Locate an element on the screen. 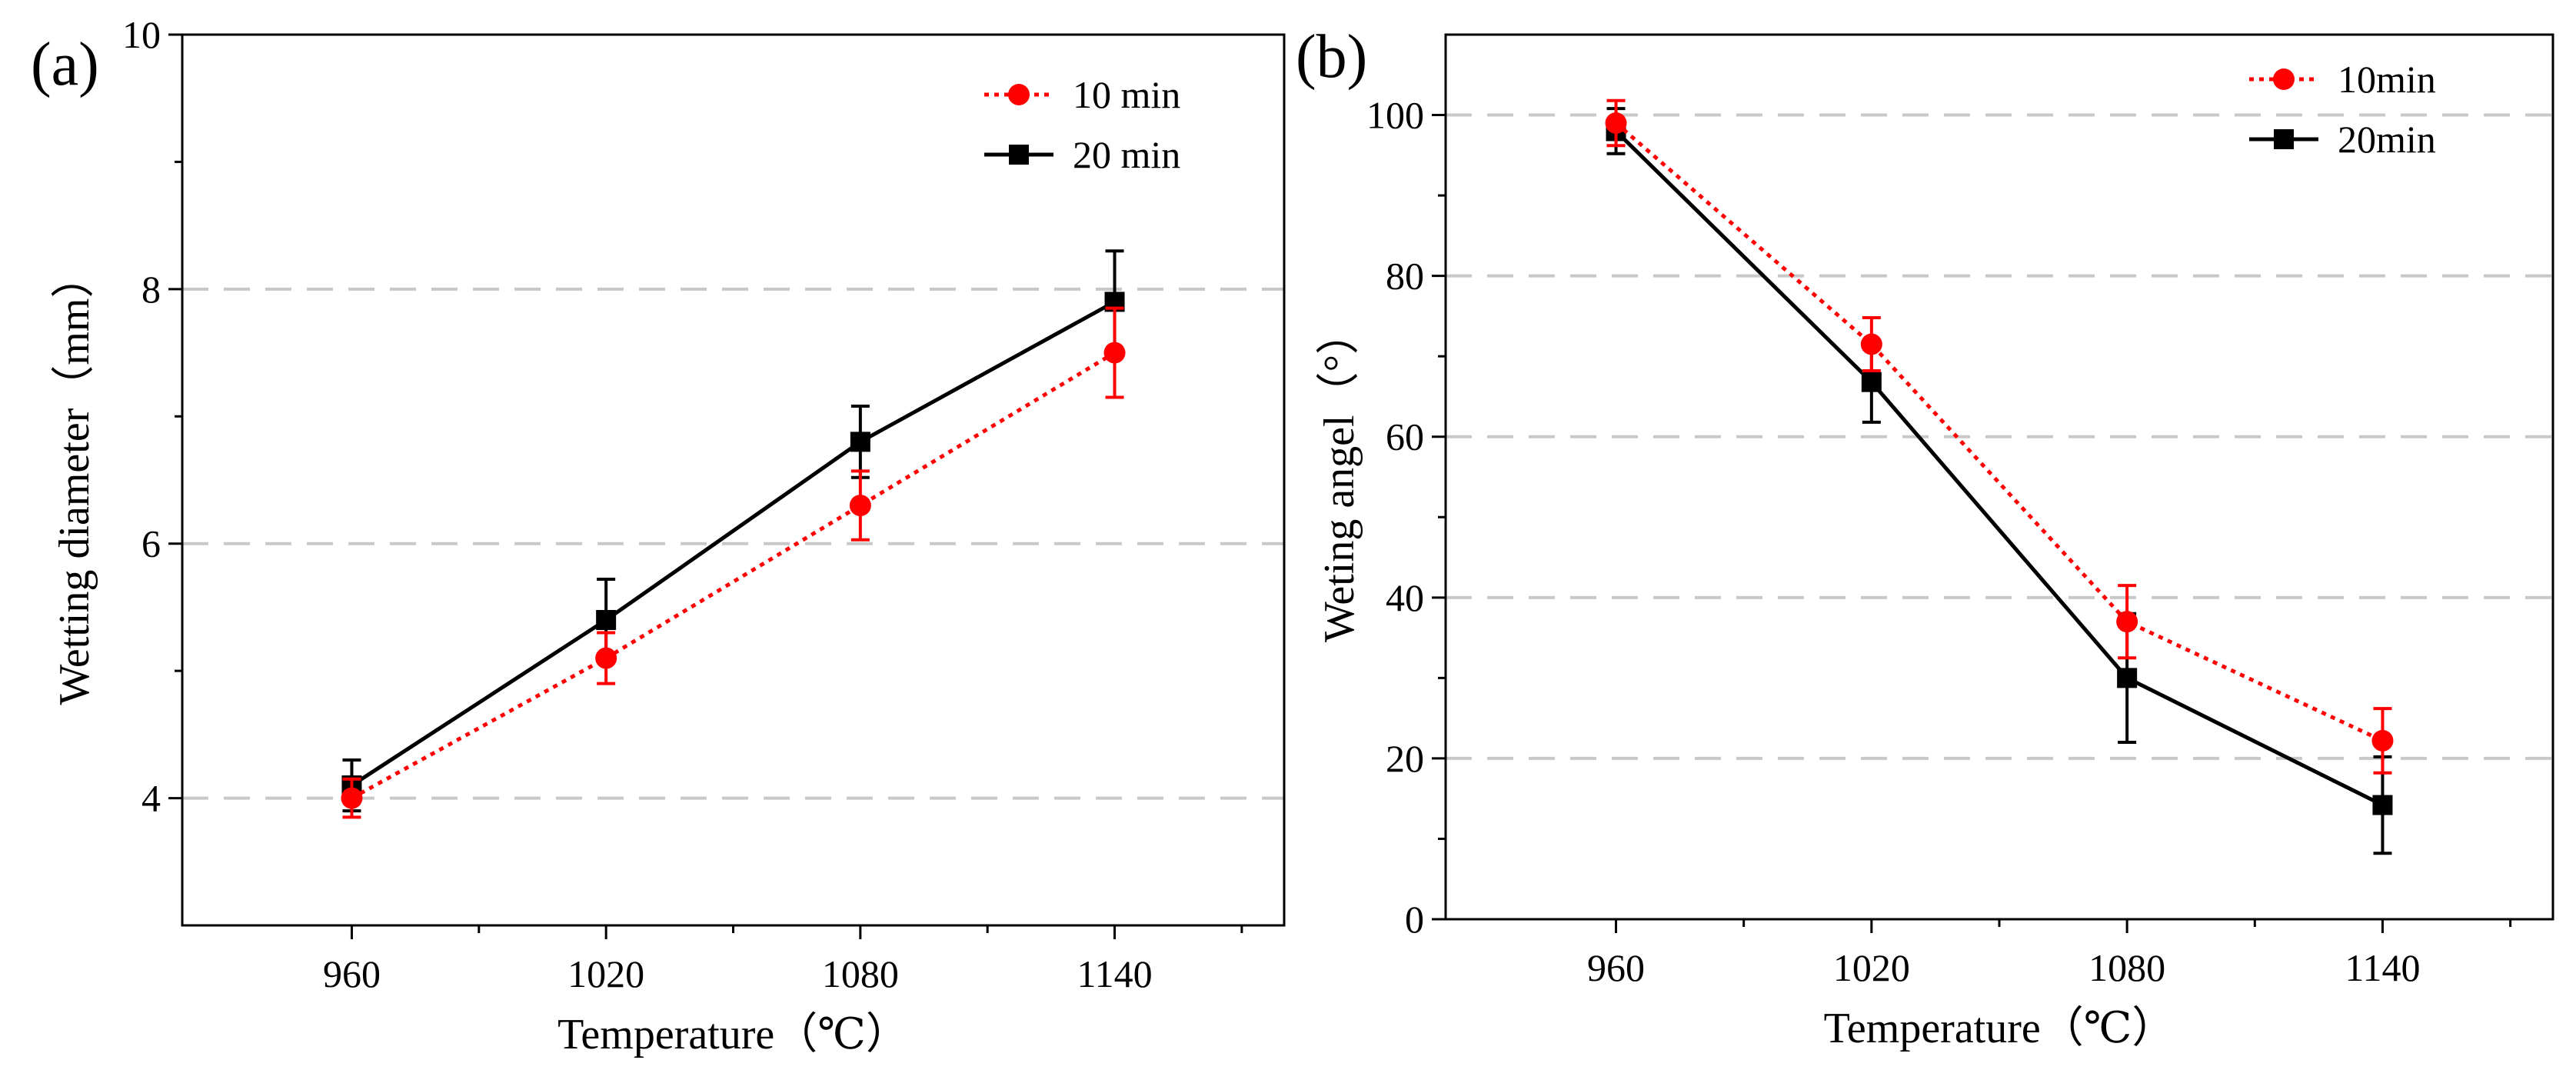 Image resolution: width=2576 pixels, height=1070 pixels. y-tick-label: 8 is located at coordinates (151, 290).